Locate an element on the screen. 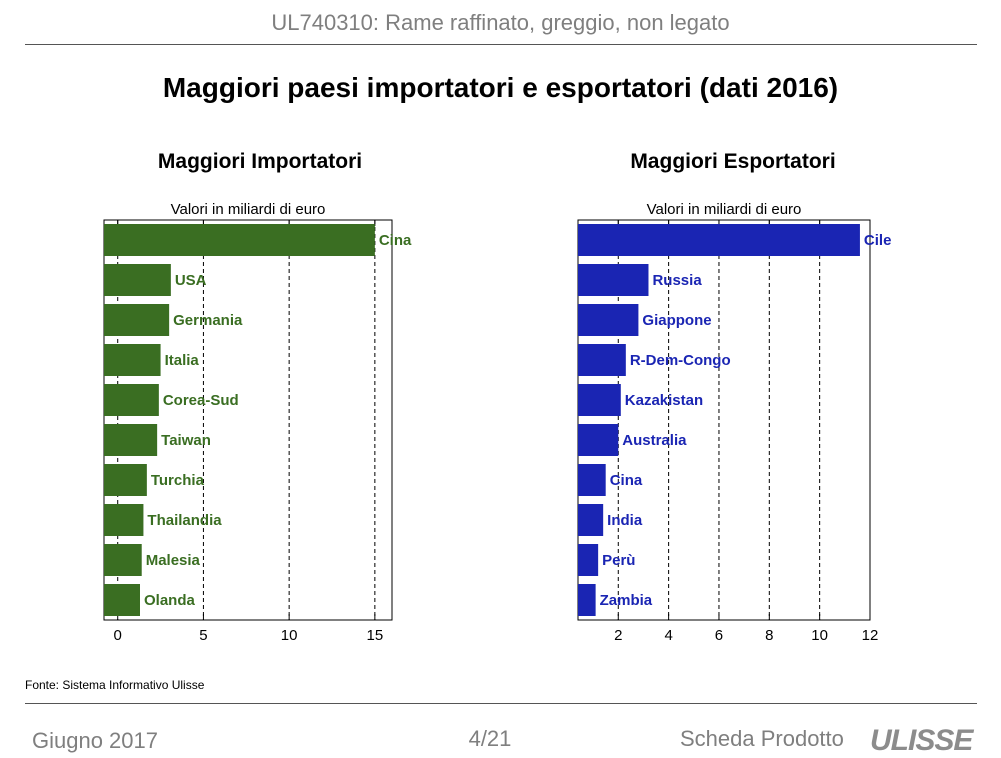 This screenshot has height=758, width=1001. bar-label: Corea-Sud is located at coordinates (201, 400).